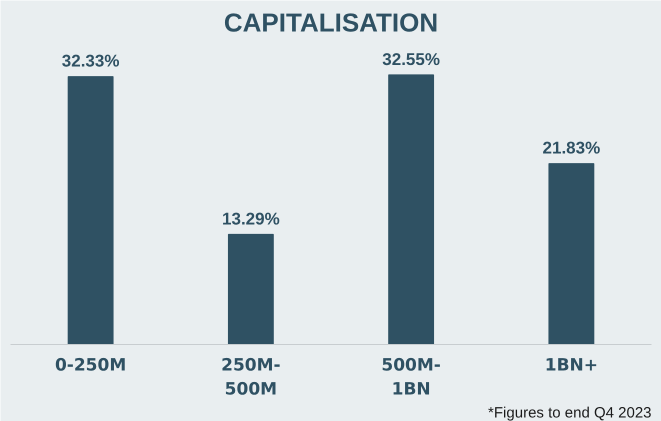 This screenshot has width=661, height=421. I want to click on data-label: 32.33%, so click(91, 61).